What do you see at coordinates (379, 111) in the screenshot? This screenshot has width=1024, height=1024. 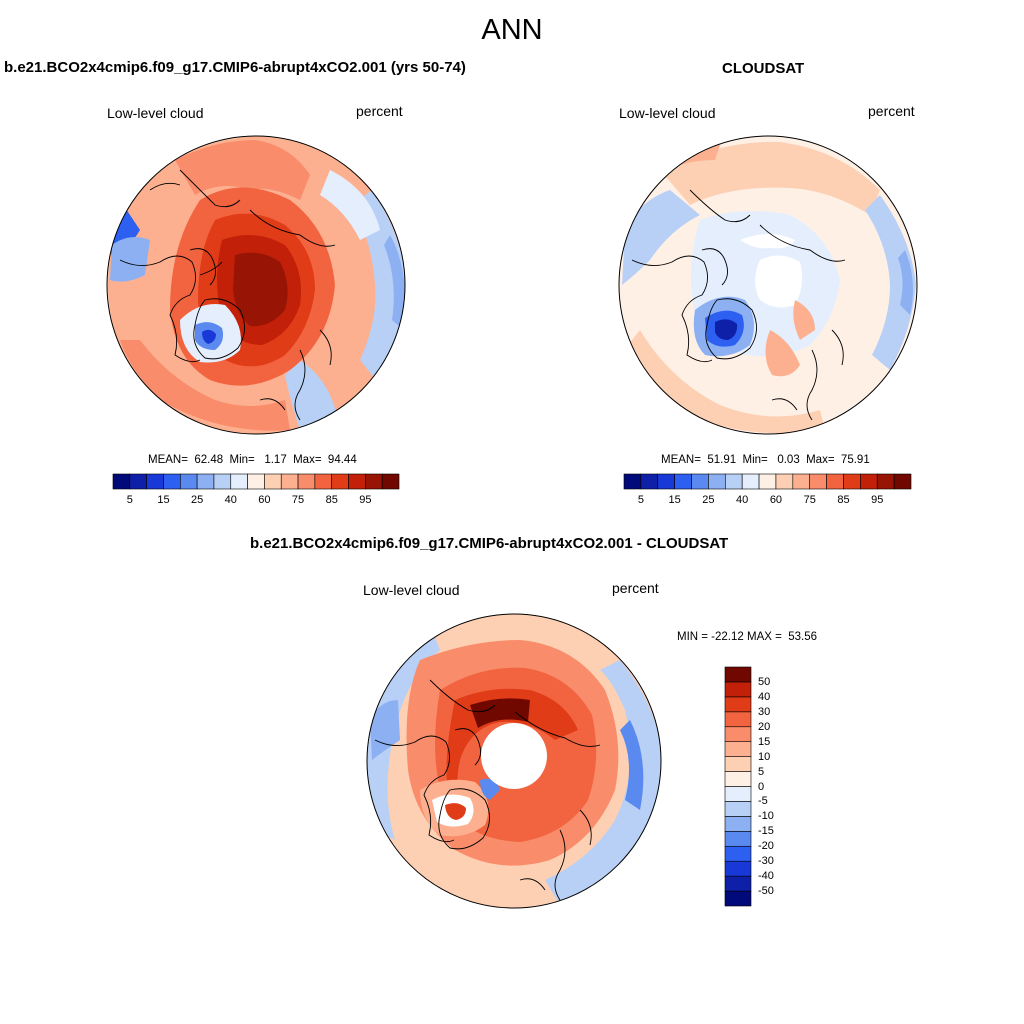 I see `model-units-label: percent` at bounding box center [379, 111].